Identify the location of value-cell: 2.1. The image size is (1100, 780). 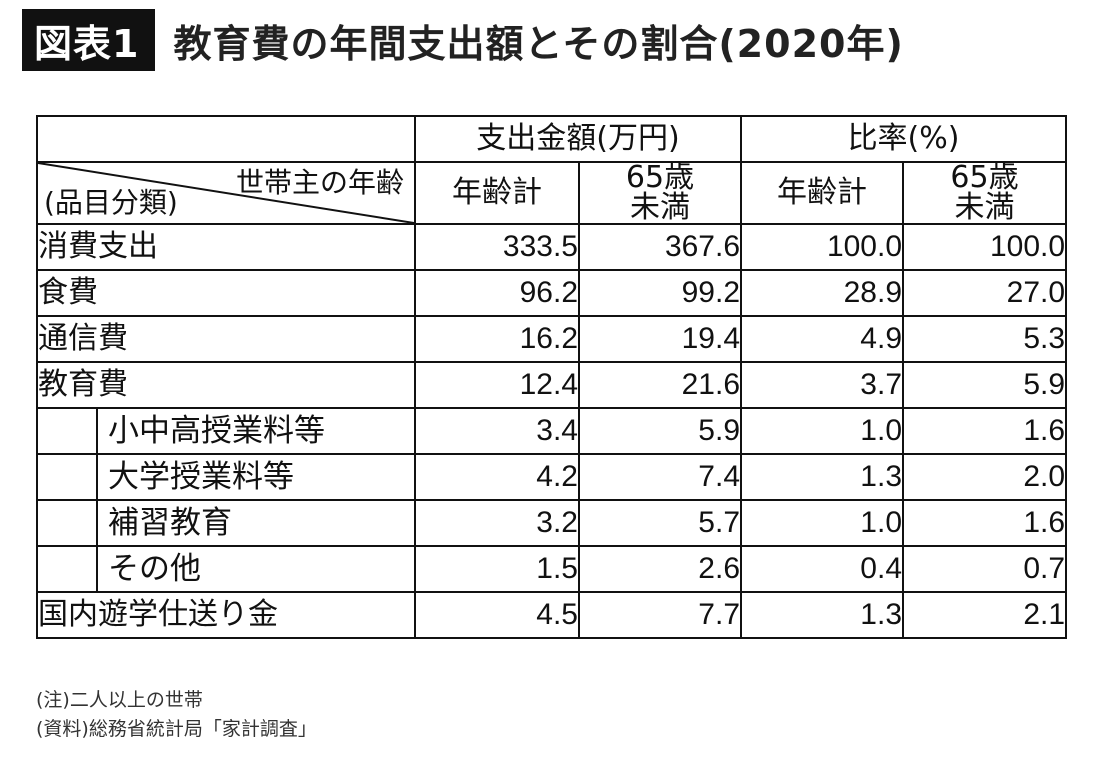
(985, 615).